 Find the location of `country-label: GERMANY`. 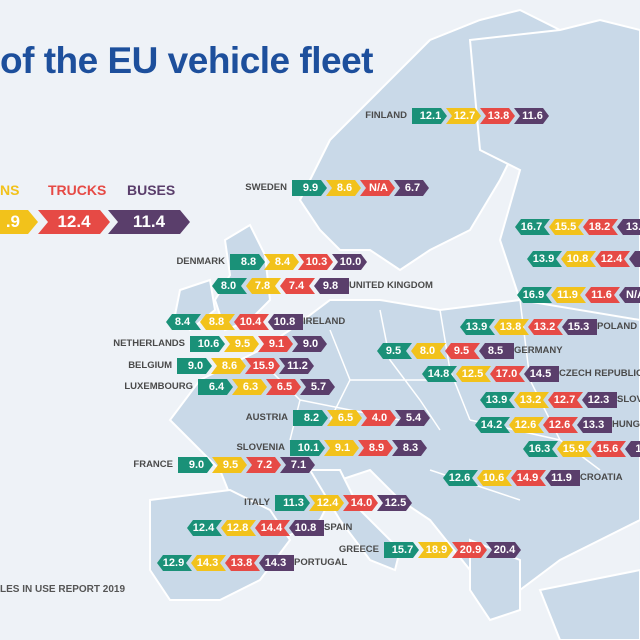

country-label: GERMANY is located at coordinates (538, 350).